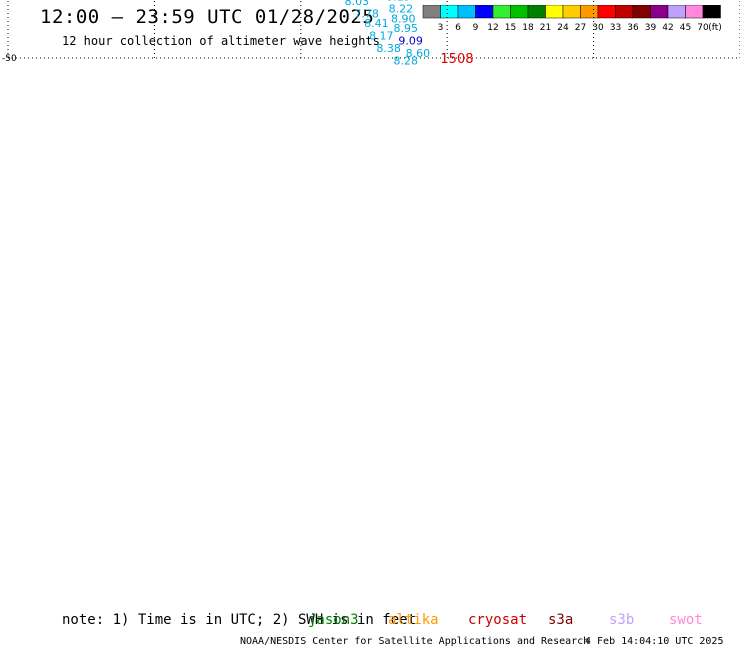 This screenshot has height=650, width=740. I want to click on colorbar-tick-label: 33, so click(615, 28).